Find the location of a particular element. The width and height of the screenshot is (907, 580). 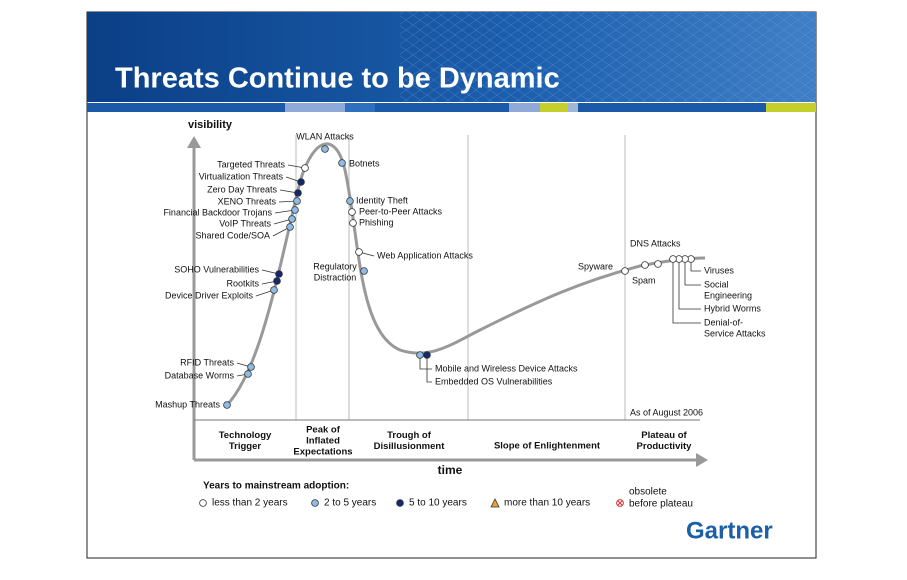

legend-label: 2 to 5 years is located at coordinates (350, 503).